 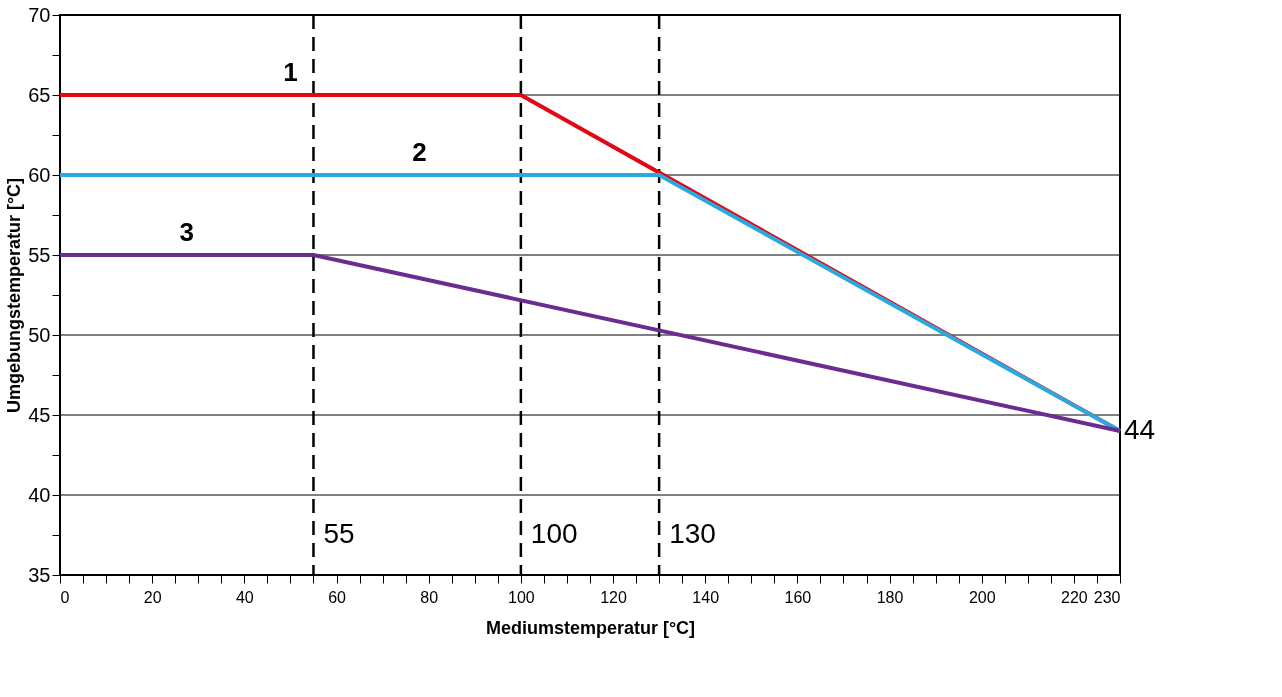 I want to click on x-tick-label: 230, so click(x=1107, y=597).